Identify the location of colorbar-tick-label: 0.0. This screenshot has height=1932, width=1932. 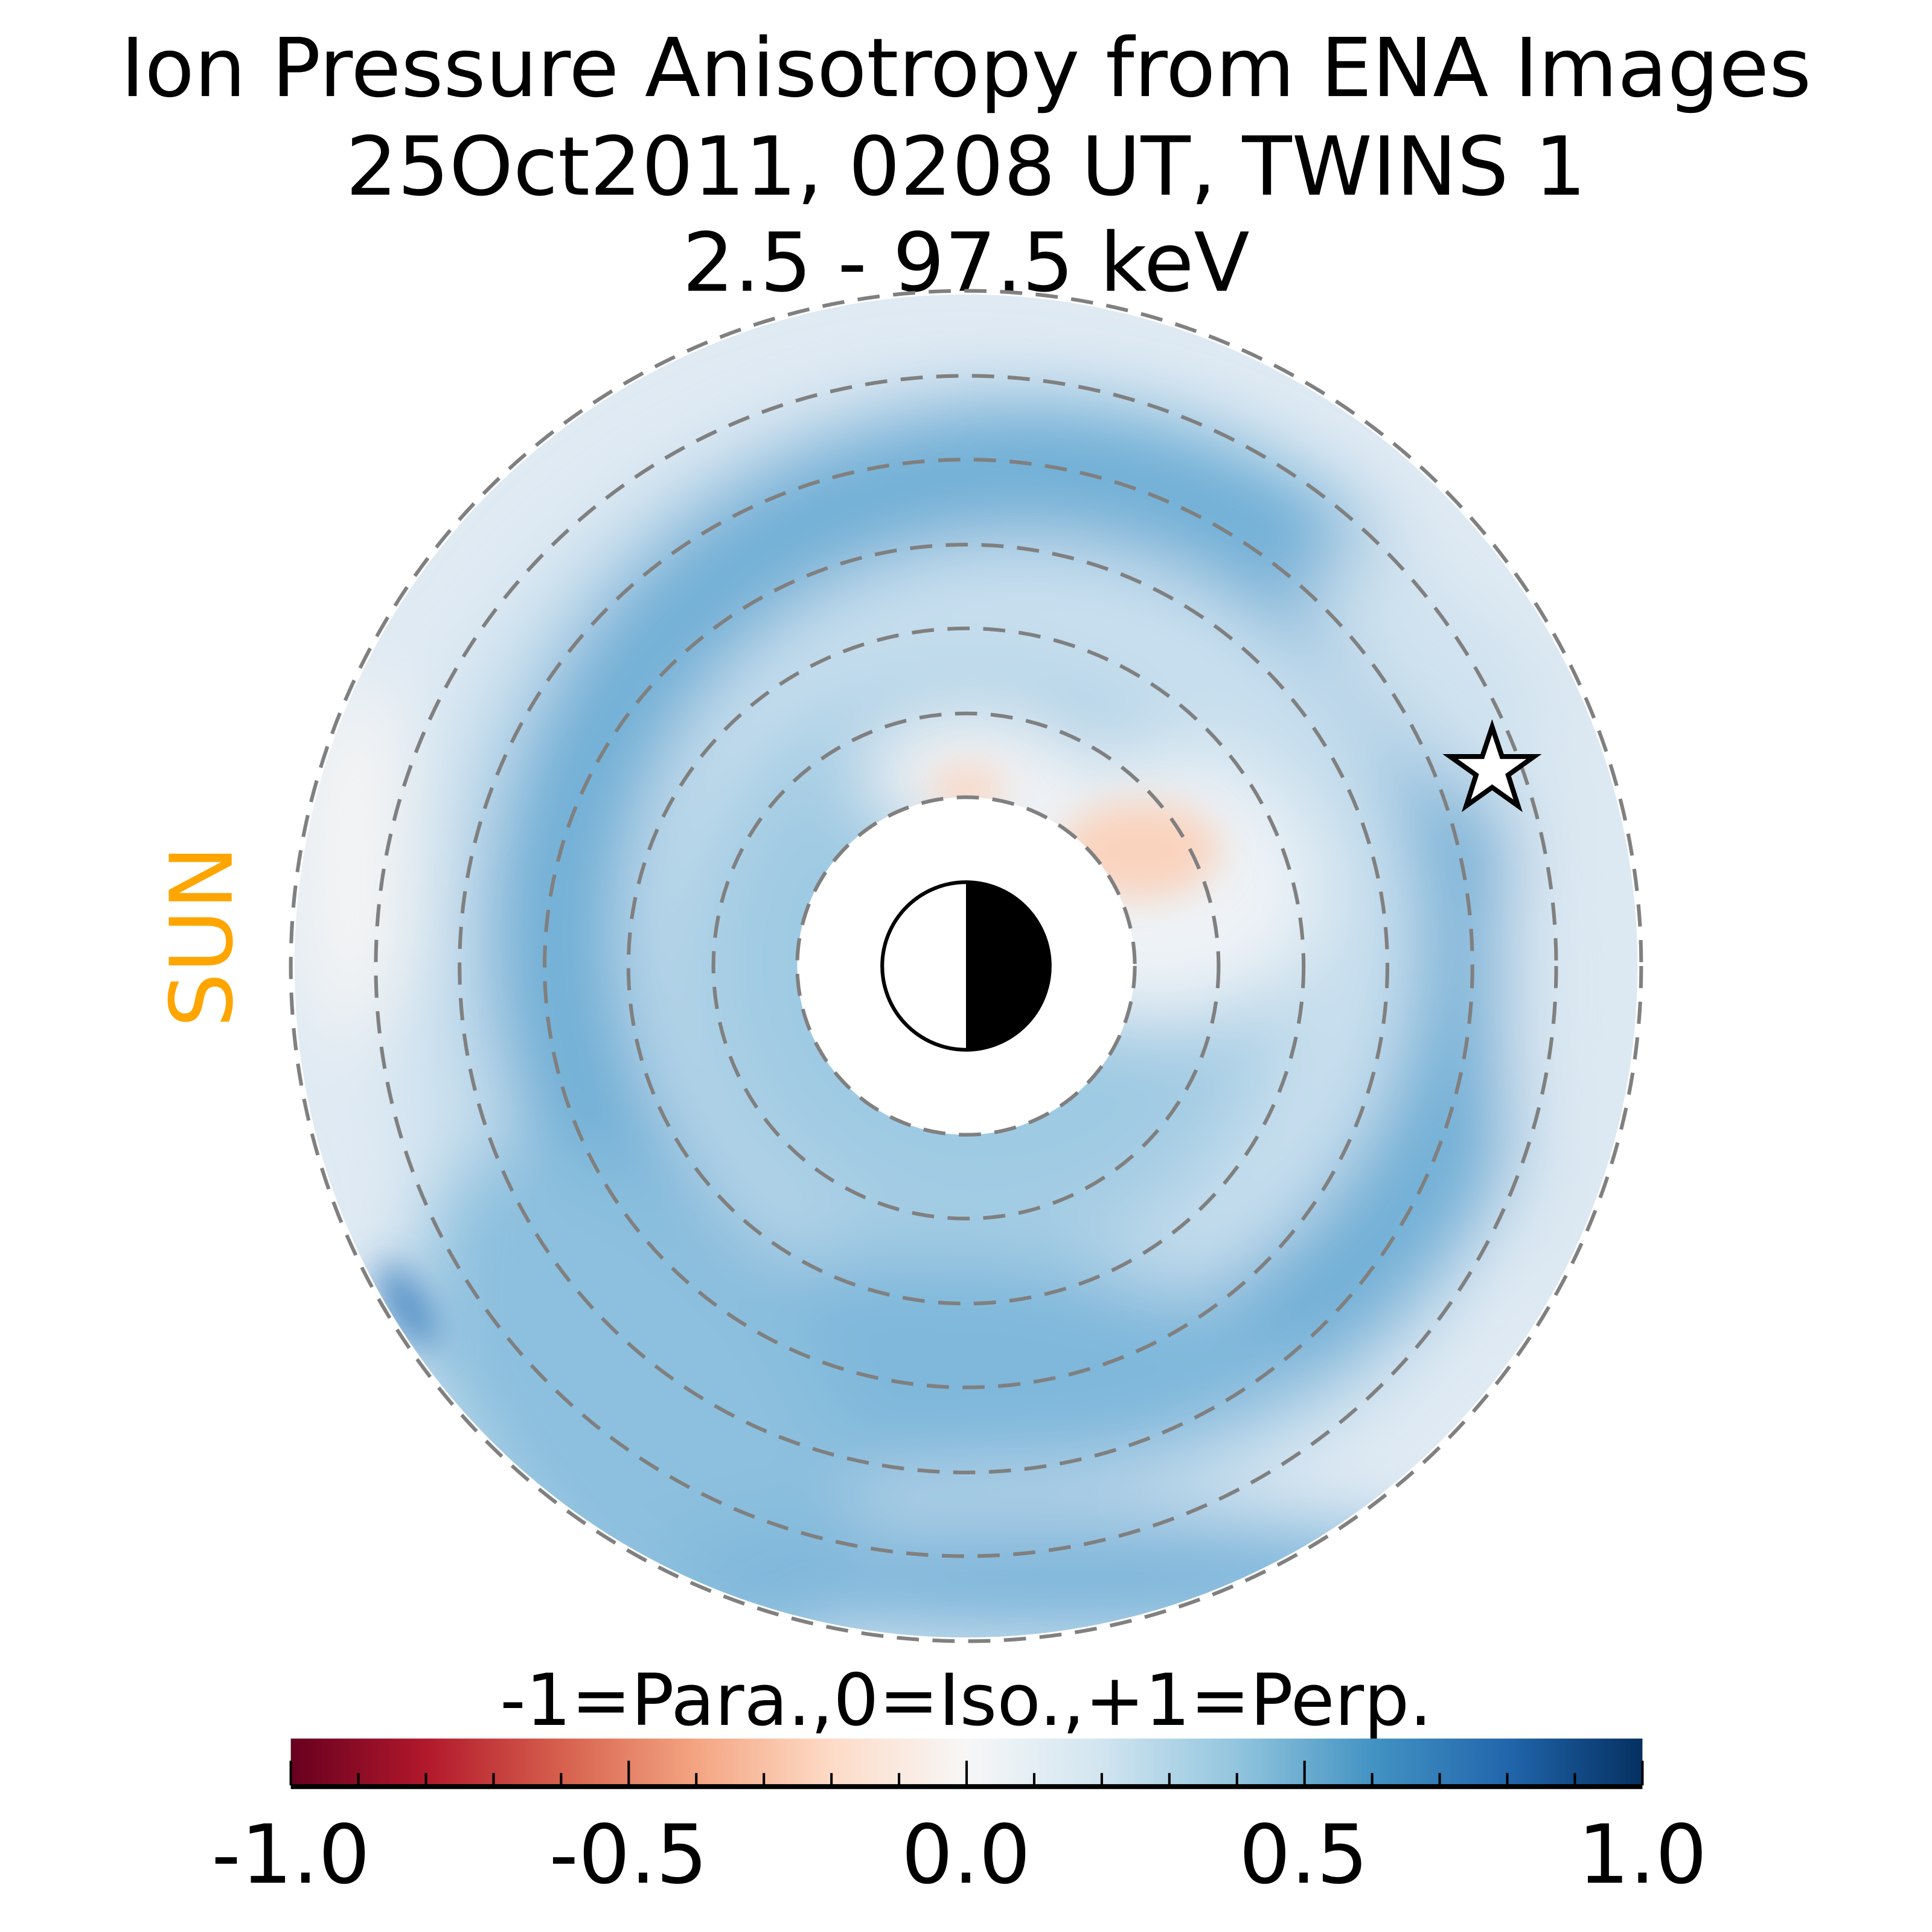
(966, 1855).